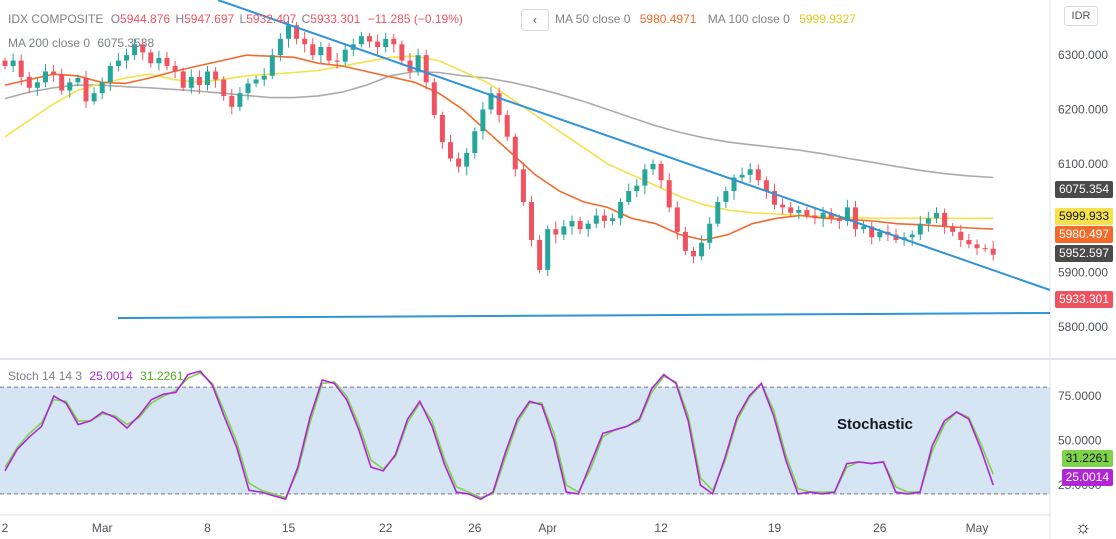  What do you see at coordinates (1081, 16) in the screenshot?
I see `currency-button: IDR` at bounding box center [1081, 16].